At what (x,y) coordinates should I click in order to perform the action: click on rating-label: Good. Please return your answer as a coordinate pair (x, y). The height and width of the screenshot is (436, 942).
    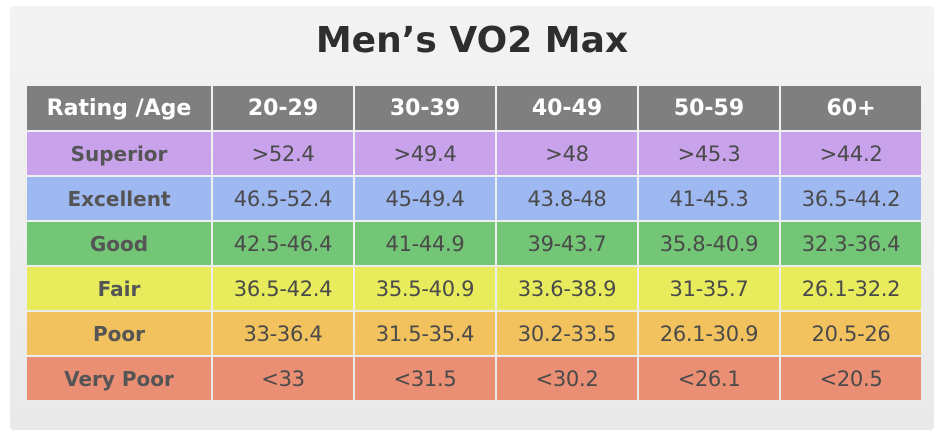
    Looking at the image, I should click on (119, 243).